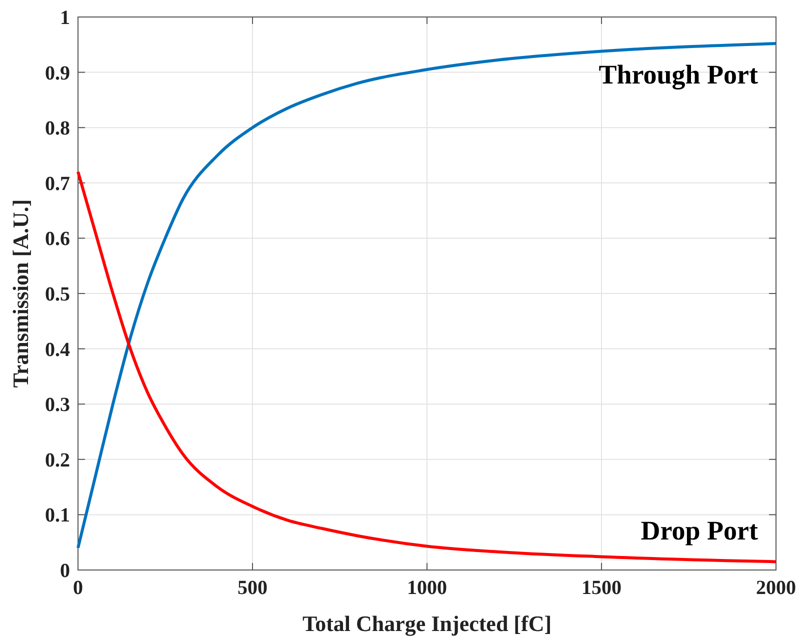 The width and height of the screenshot is (799, 639). What do you see at coordinates (57, 295) in the screenshot?
I see `y-tick-label: 0.5` at bounding box center [57, 295].